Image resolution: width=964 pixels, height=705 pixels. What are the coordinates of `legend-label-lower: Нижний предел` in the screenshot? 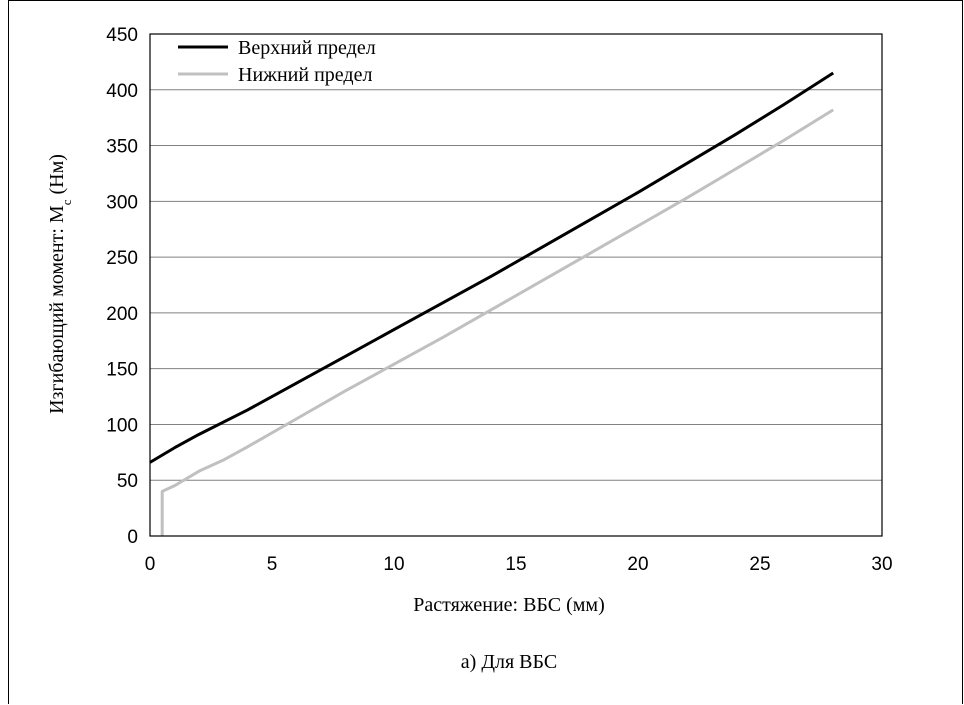 It's located at (305, 75).